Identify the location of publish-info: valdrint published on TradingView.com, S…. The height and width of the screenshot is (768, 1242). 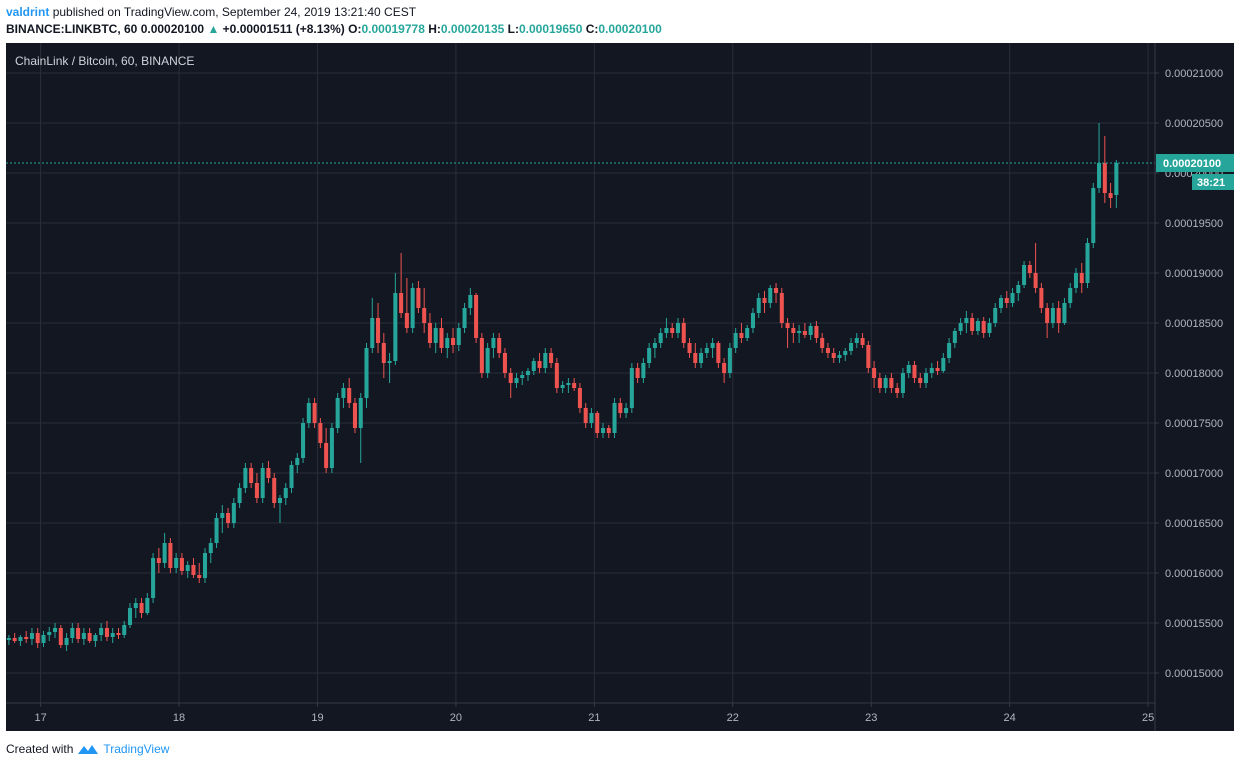
(211, 12).